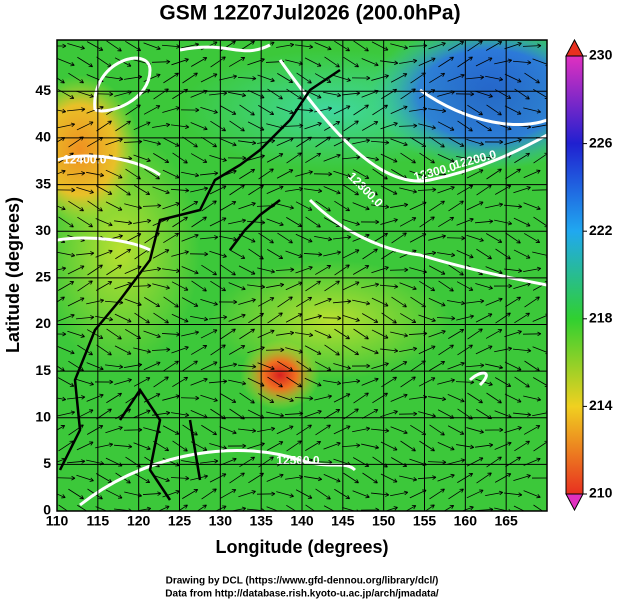 Image resolution: width=619 pixels, height=610 pixels. What do you see at coordinates (425, 521) in the screenshot?
I see `x-tick-label: 155` at bounding box center [425, 521].